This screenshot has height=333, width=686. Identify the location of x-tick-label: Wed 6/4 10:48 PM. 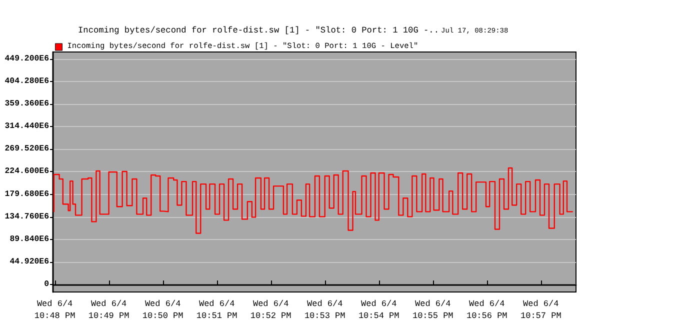
(55, 310).